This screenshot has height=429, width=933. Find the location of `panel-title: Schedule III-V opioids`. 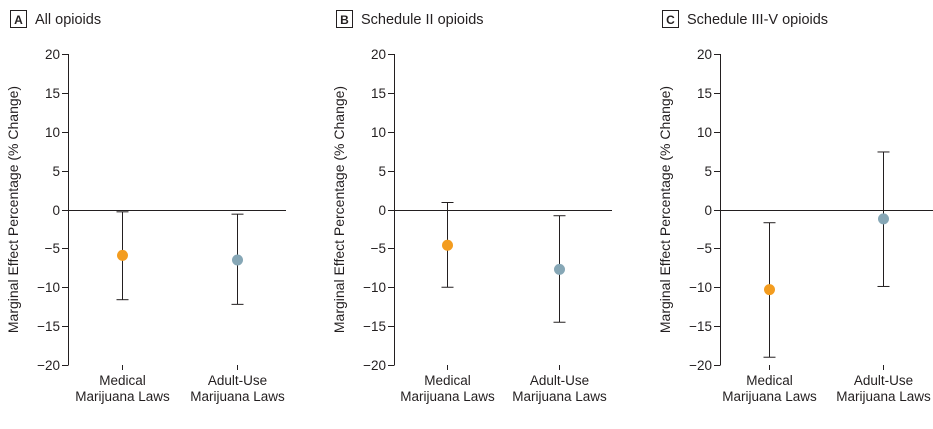

panel-title: Schedule III-V opioids is located at coordinates (757, 20).